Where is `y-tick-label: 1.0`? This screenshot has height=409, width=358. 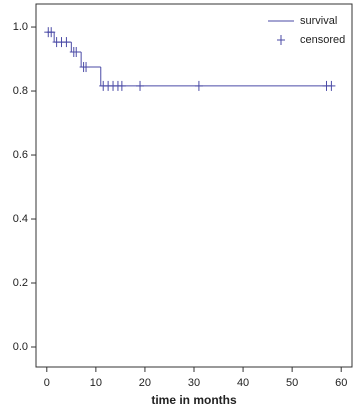
y-tick-label: 1.0 is located at coordinates (20, 27).